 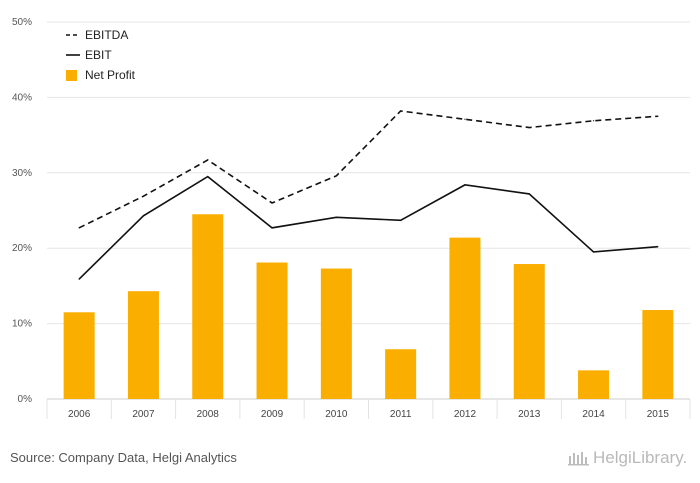 What do you see at coordinates (22, 97) in the screenshot?
I see `y-tick-label: 40%` at bounding box center [22, 97].